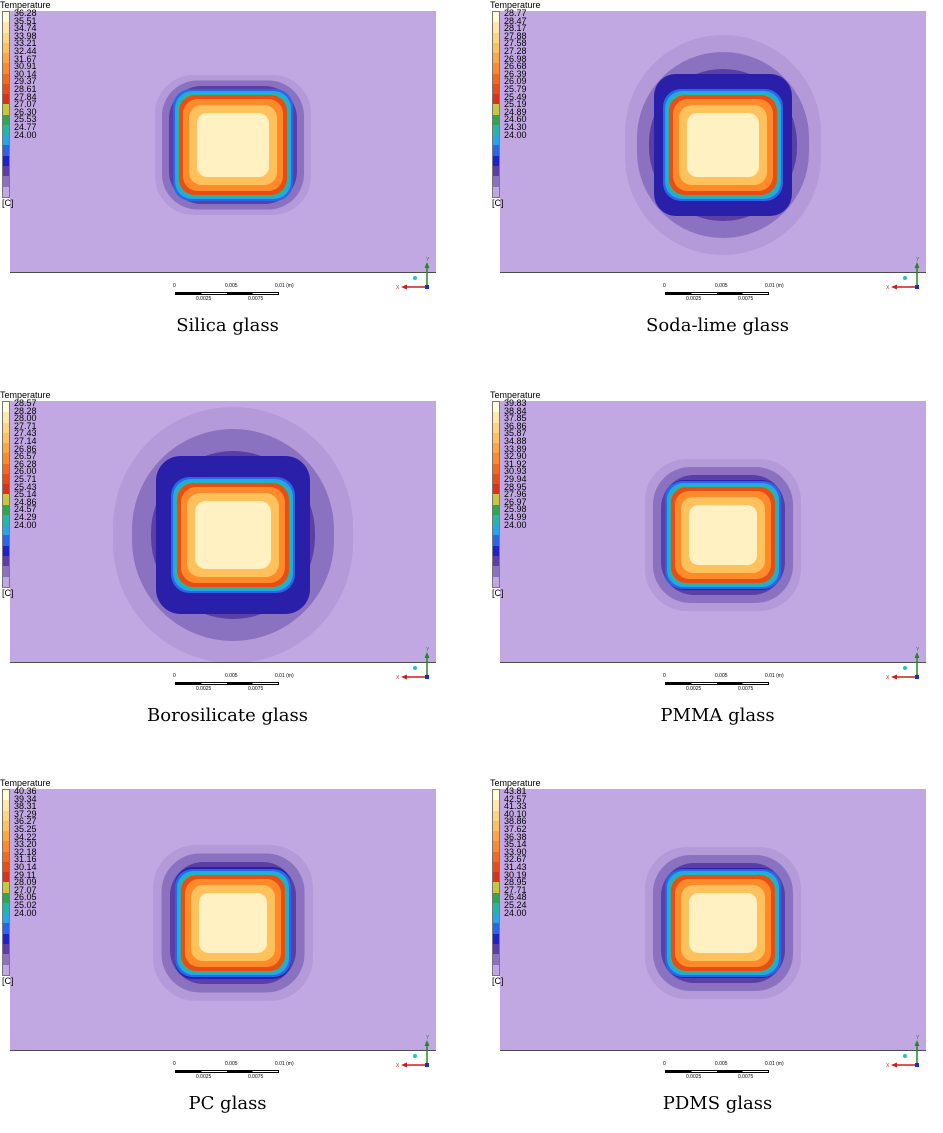  Describe the element at coordinates (515, 96) in the screenshot. I see `legend-tick-11: 25.49` at that location.